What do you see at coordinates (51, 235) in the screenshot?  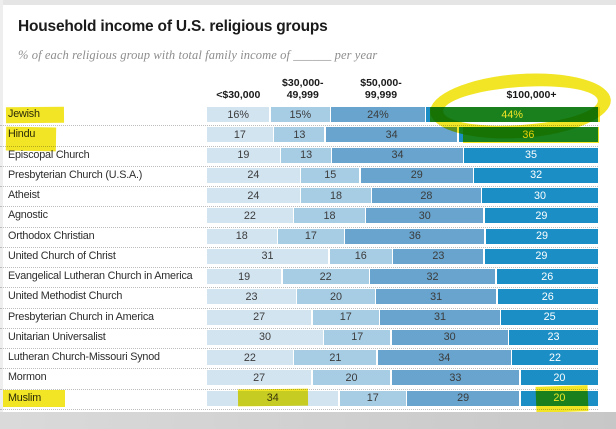 I see `row-label: Orthodox Christian` at bounding box center [51, 235].